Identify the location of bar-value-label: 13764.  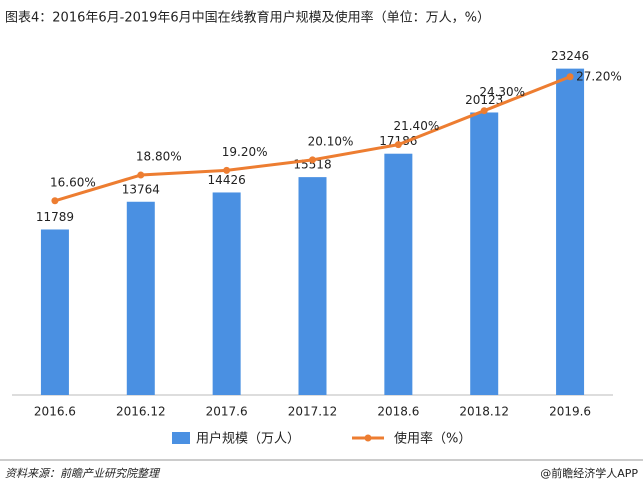
(141, 189).